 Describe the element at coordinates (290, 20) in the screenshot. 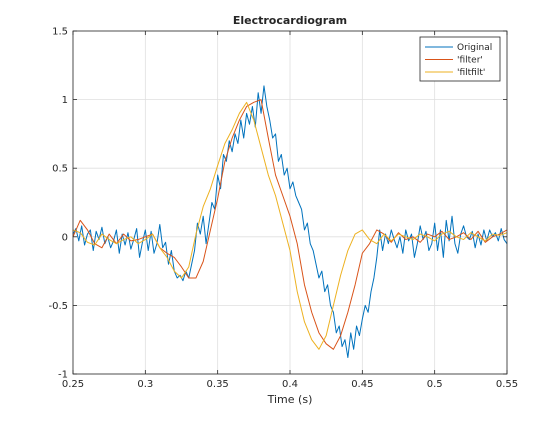

I see `chart-title: Electrocardiogram` at that location.